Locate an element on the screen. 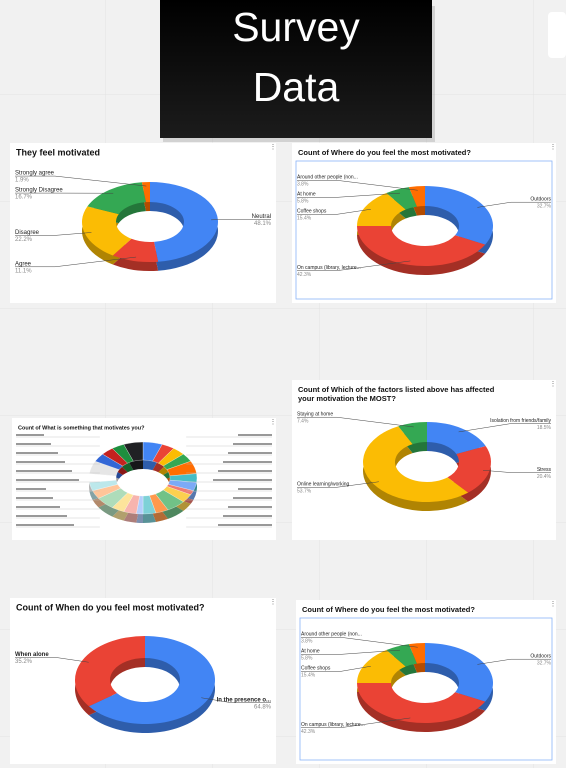  chart-title: They feel motivated is located at coordinates (58, 152).